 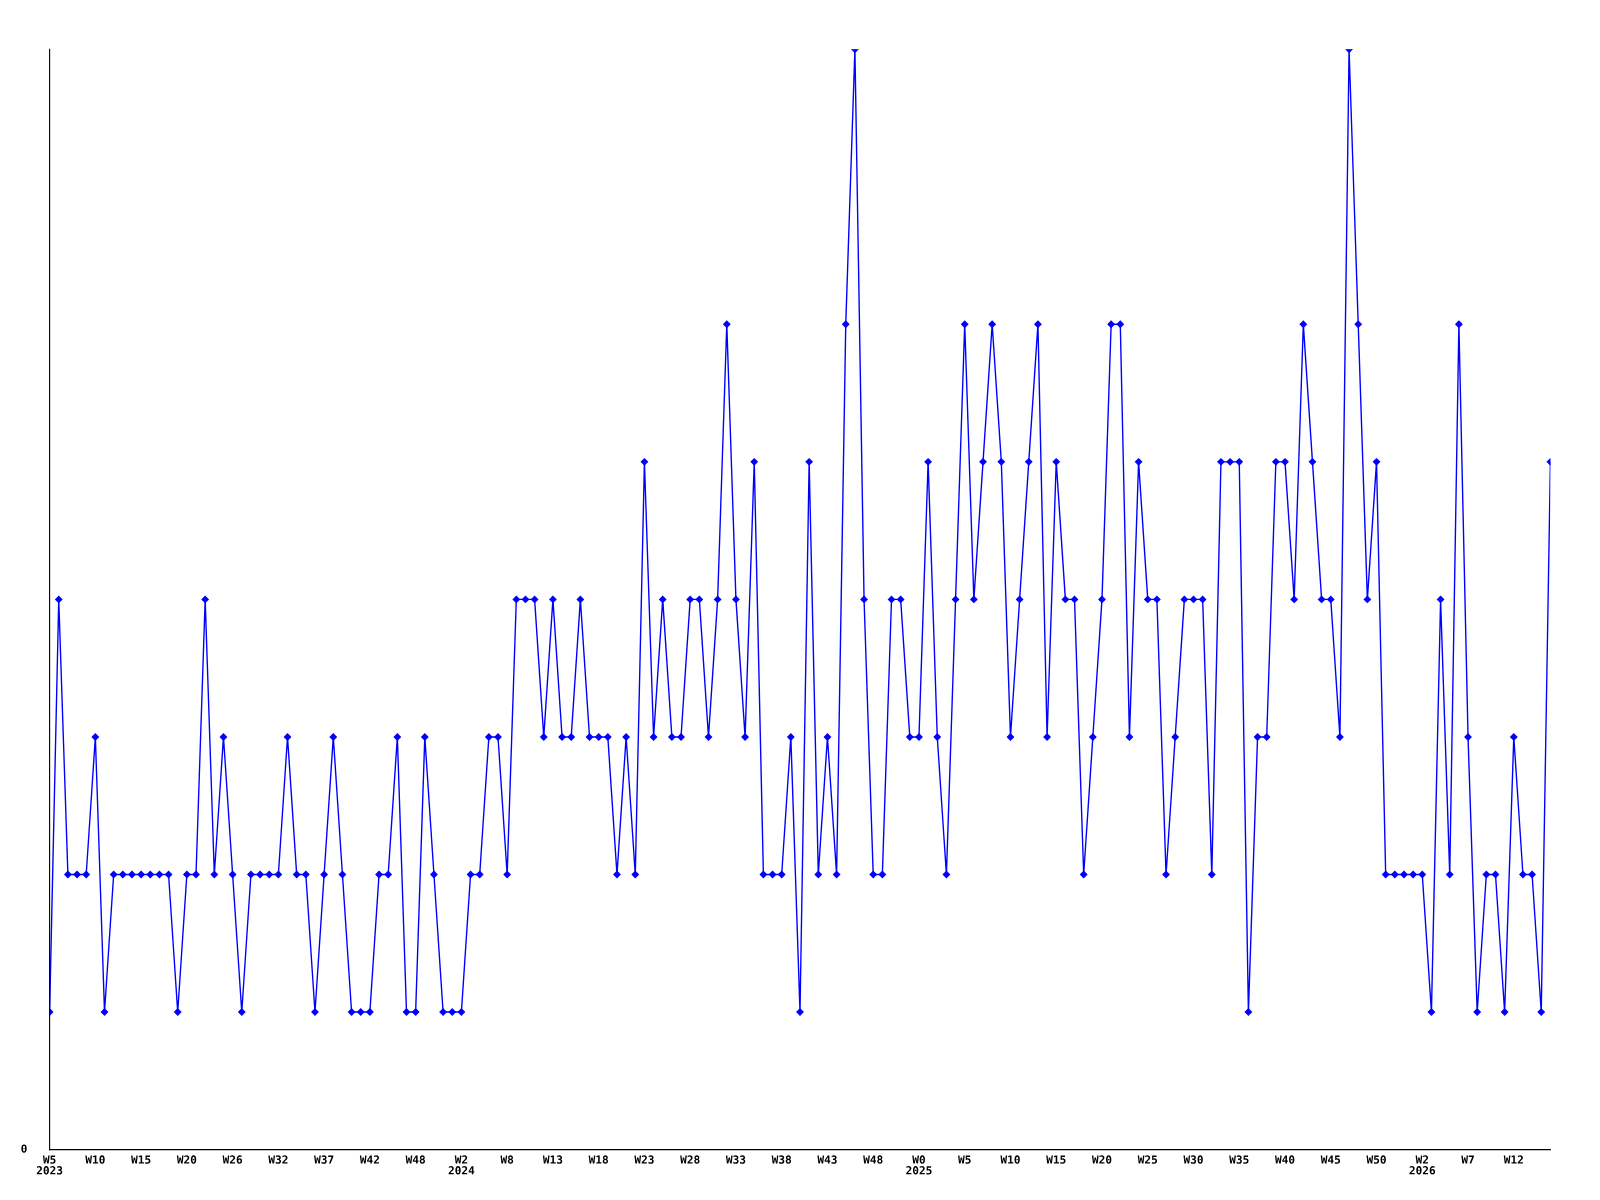 I want to click on x-tick-label: W28, so click(x=690, y=1159).